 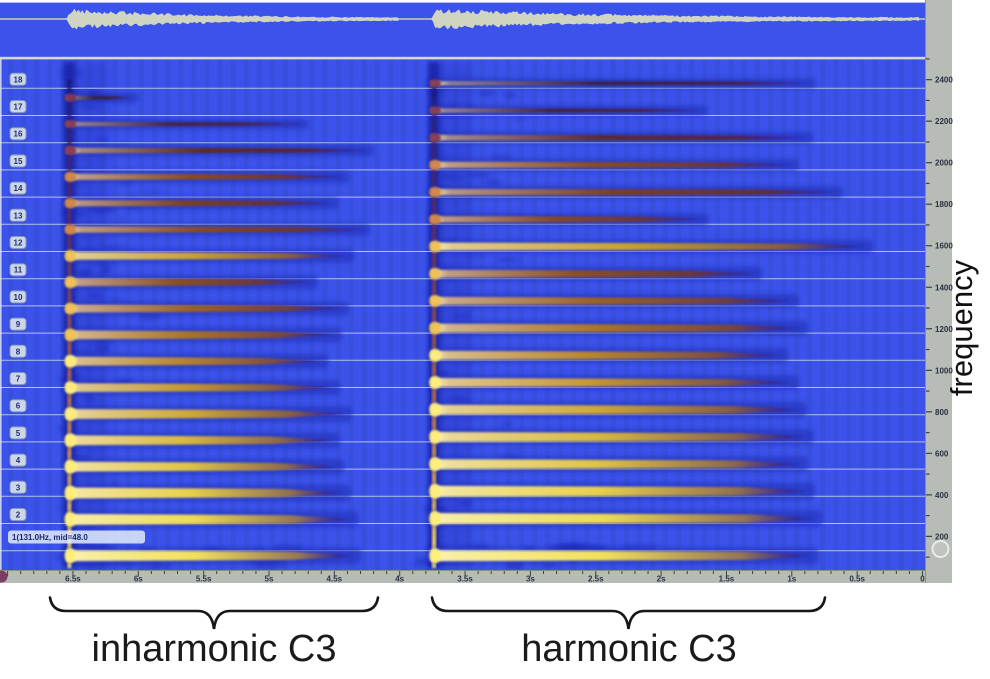 What do you see at coordinates (18, 460) in the screenshot?
I see `partial-badge: 4` at bounding box center [18, 460].